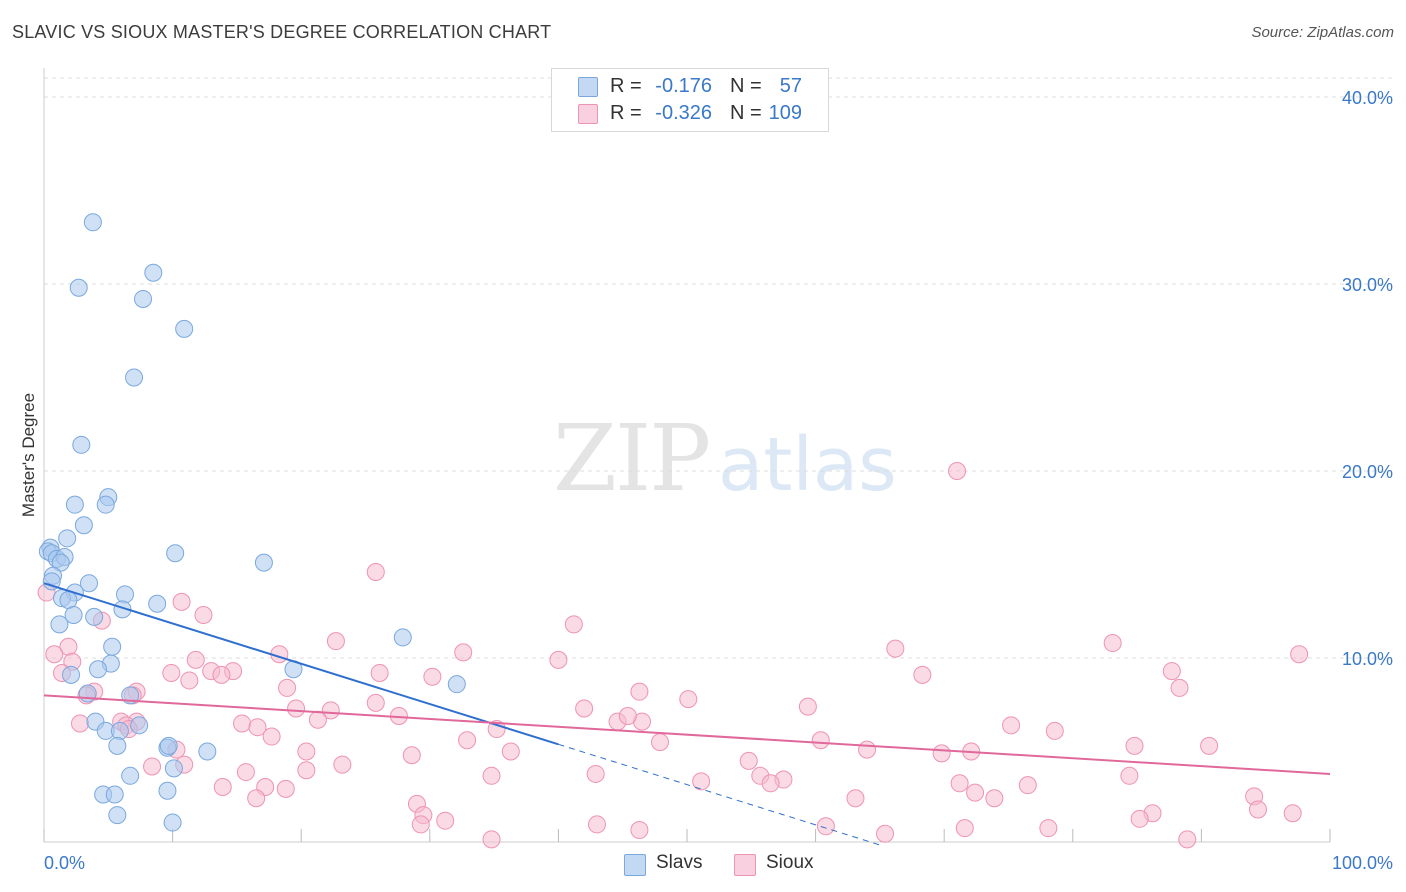 The width and height of the screenshot is (1406, 892). Describe the element at coordinates (28, 455) in the screenshot. I see `y-axis-label: Master's Degree` at that location.